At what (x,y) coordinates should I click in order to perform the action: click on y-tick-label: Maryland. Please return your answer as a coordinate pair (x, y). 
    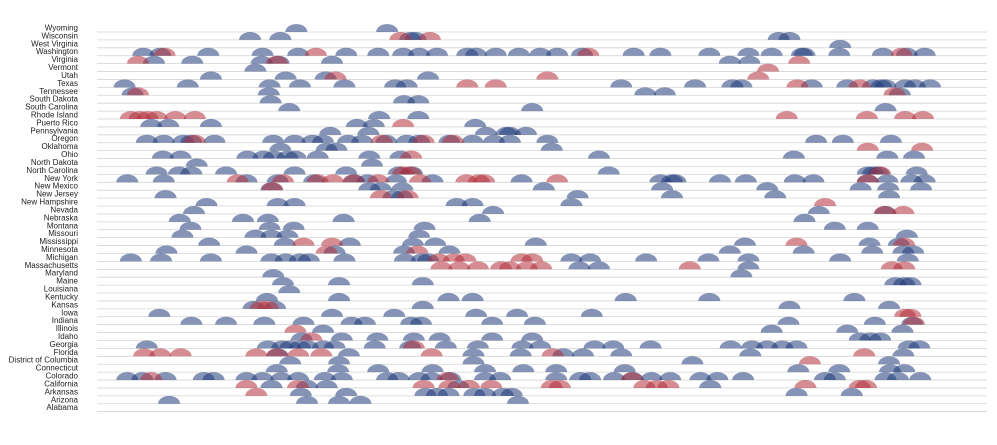
    Looking at the image, I should click on (61, 273).